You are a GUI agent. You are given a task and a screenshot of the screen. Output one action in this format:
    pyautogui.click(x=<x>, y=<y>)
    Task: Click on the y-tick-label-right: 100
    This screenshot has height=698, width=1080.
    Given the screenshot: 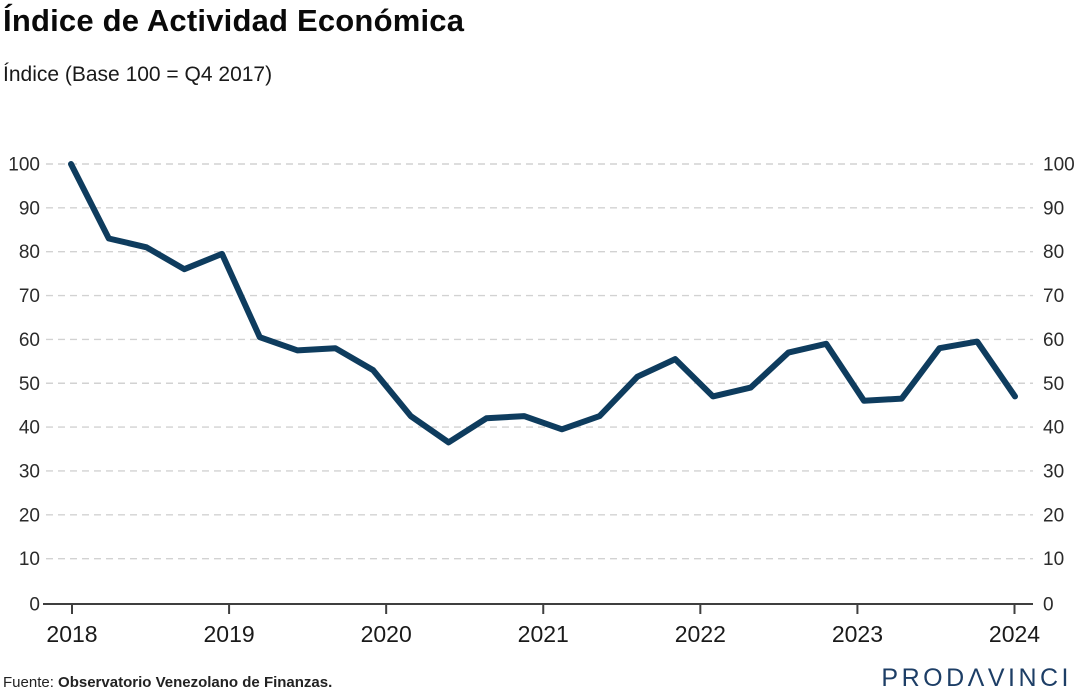 What is the action you would take?
    pyautogui.click(x=1059, y=165)
    